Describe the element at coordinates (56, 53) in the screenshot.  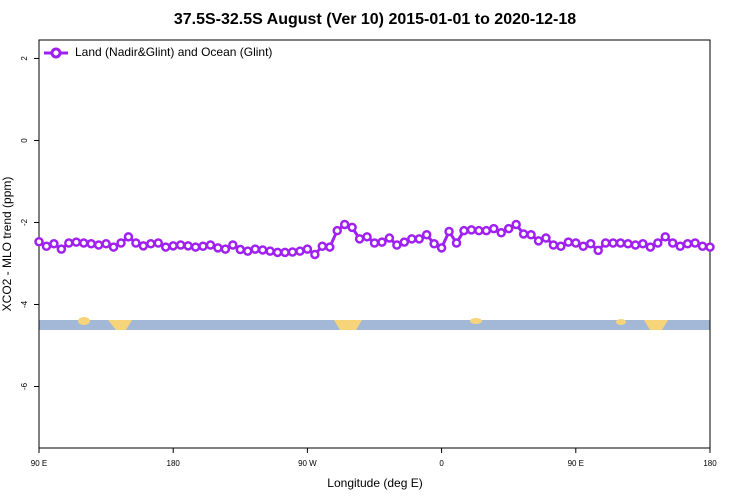
I see `legend-marker` at that location.